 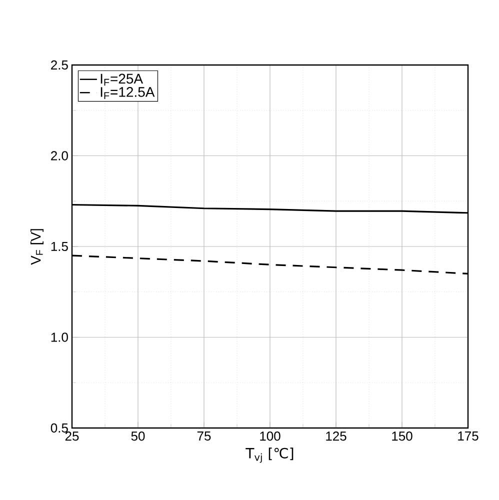 What do you see at coordinates (336, 436) in the screenshot?
I see `x-tick-label: 125` at bounding box center [336, 436].